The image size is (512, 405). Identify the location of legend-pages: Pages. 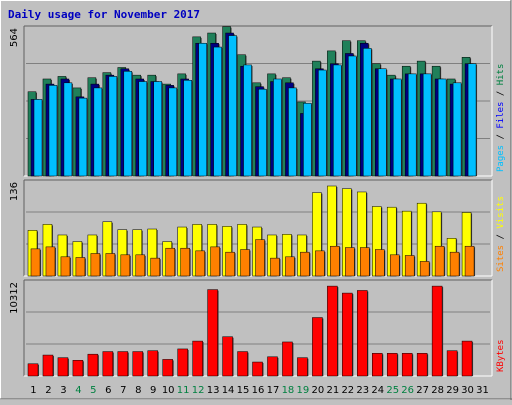
(501, 158).